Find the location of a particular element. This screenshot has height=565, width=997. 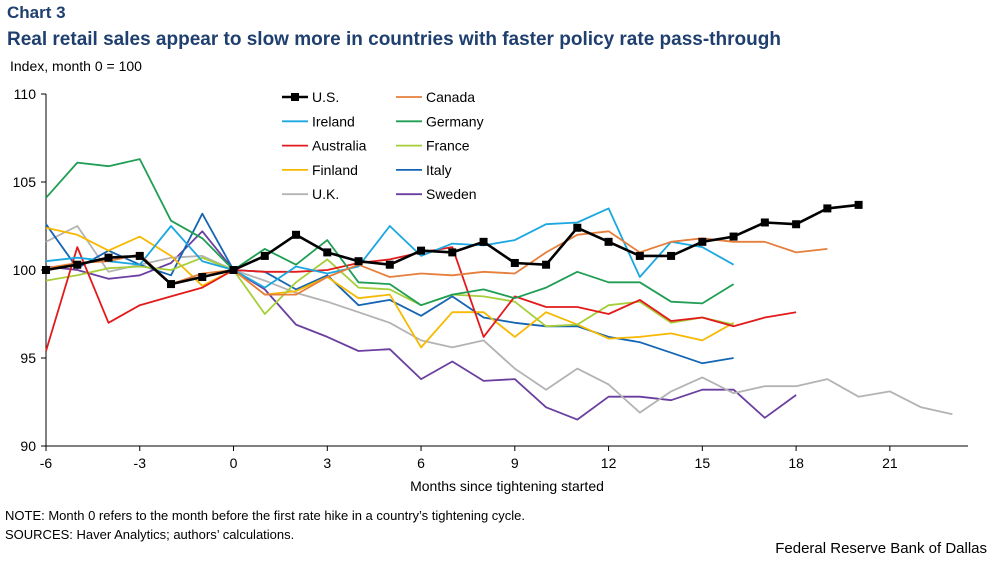

x-tick-label: 15 is located at coordinates (703, 463).